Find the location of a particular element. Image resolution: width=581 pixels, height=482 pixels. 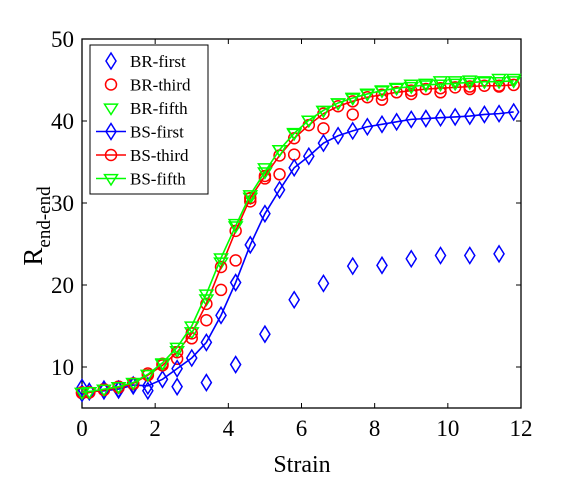

y-tick-label: 20 is located at coordinates (62, 285).